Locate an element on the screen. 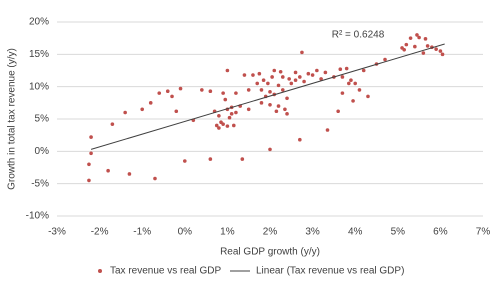 The height and width of the screenshot is (285, 500). x-tick-label: 6% is located at coordinates (440, 232).